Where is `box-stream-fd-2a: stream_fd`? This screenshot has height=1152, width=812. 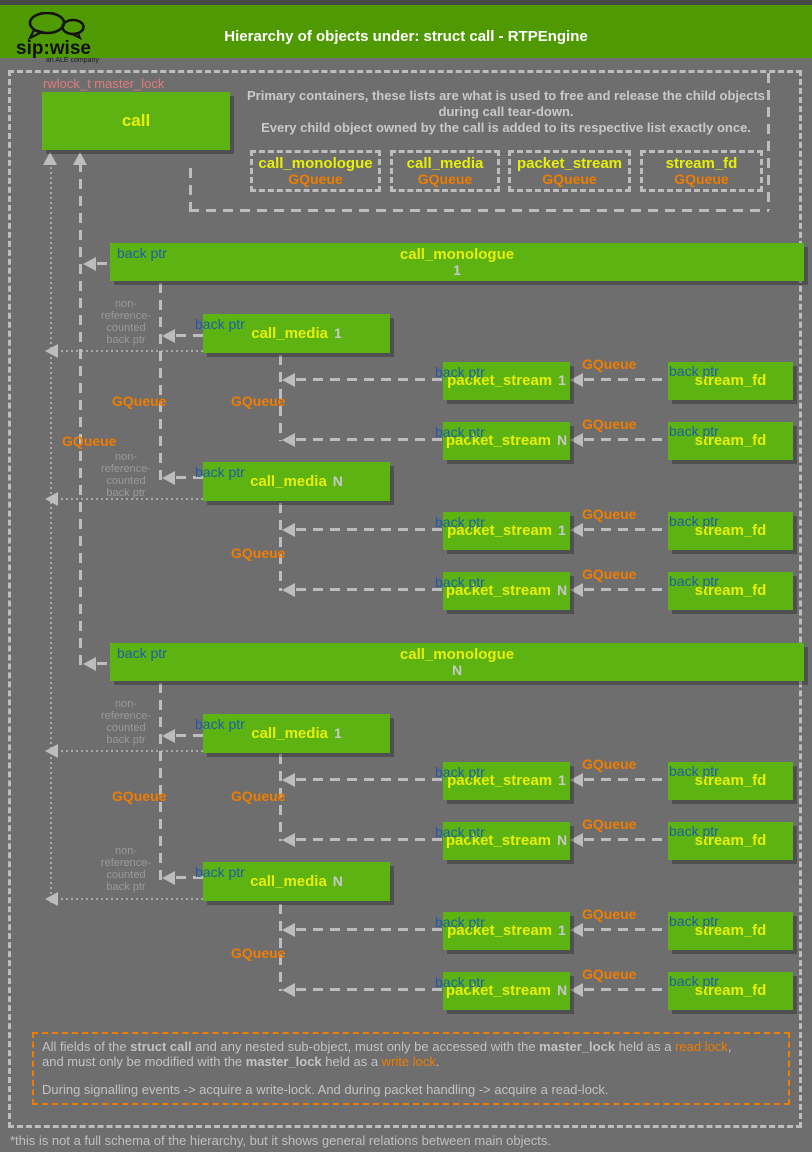
box-stream-fd-2a: stream_fd is located at coordinates (730, 441).